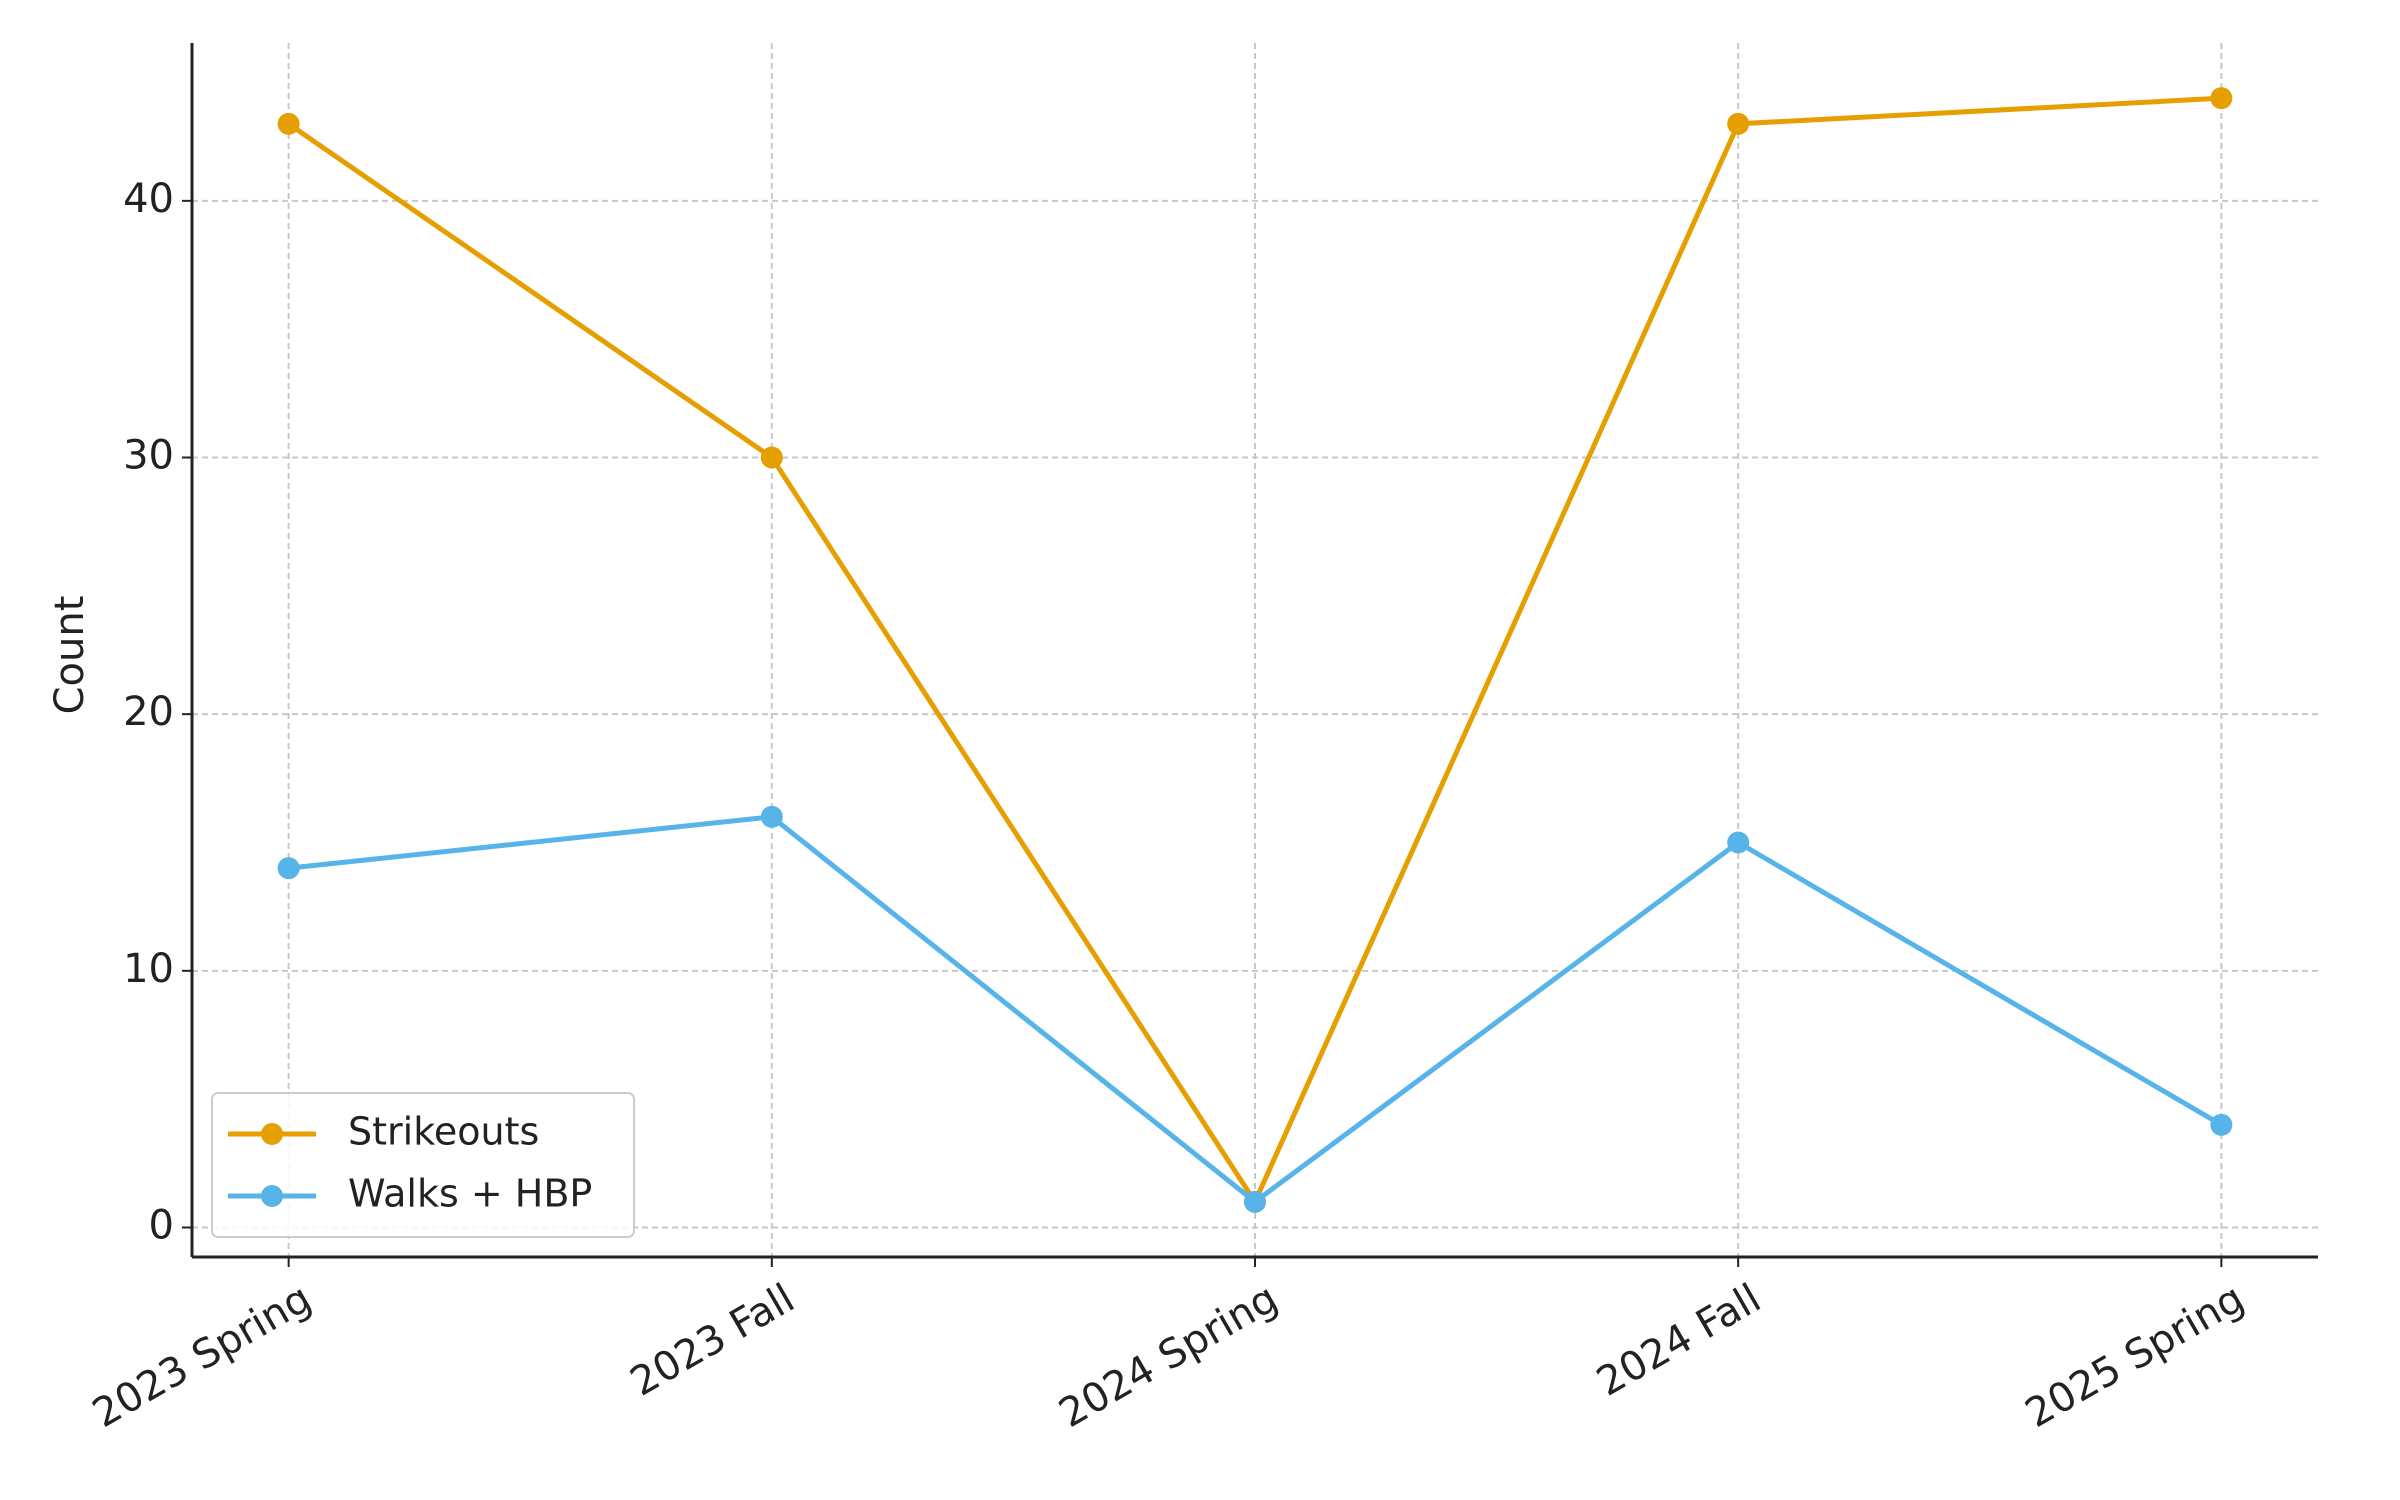  Describe the element at coordinates (1678, 1340) in the screenshot. I see `x-tick-label: 2024 Fall` at that location.